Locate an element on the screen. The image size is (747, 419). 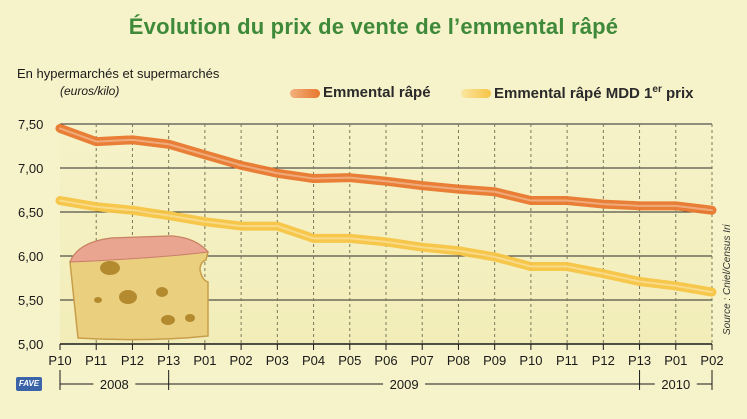
source-note: Source : Cniel/Census Iri is located at coordinates (727, 279).